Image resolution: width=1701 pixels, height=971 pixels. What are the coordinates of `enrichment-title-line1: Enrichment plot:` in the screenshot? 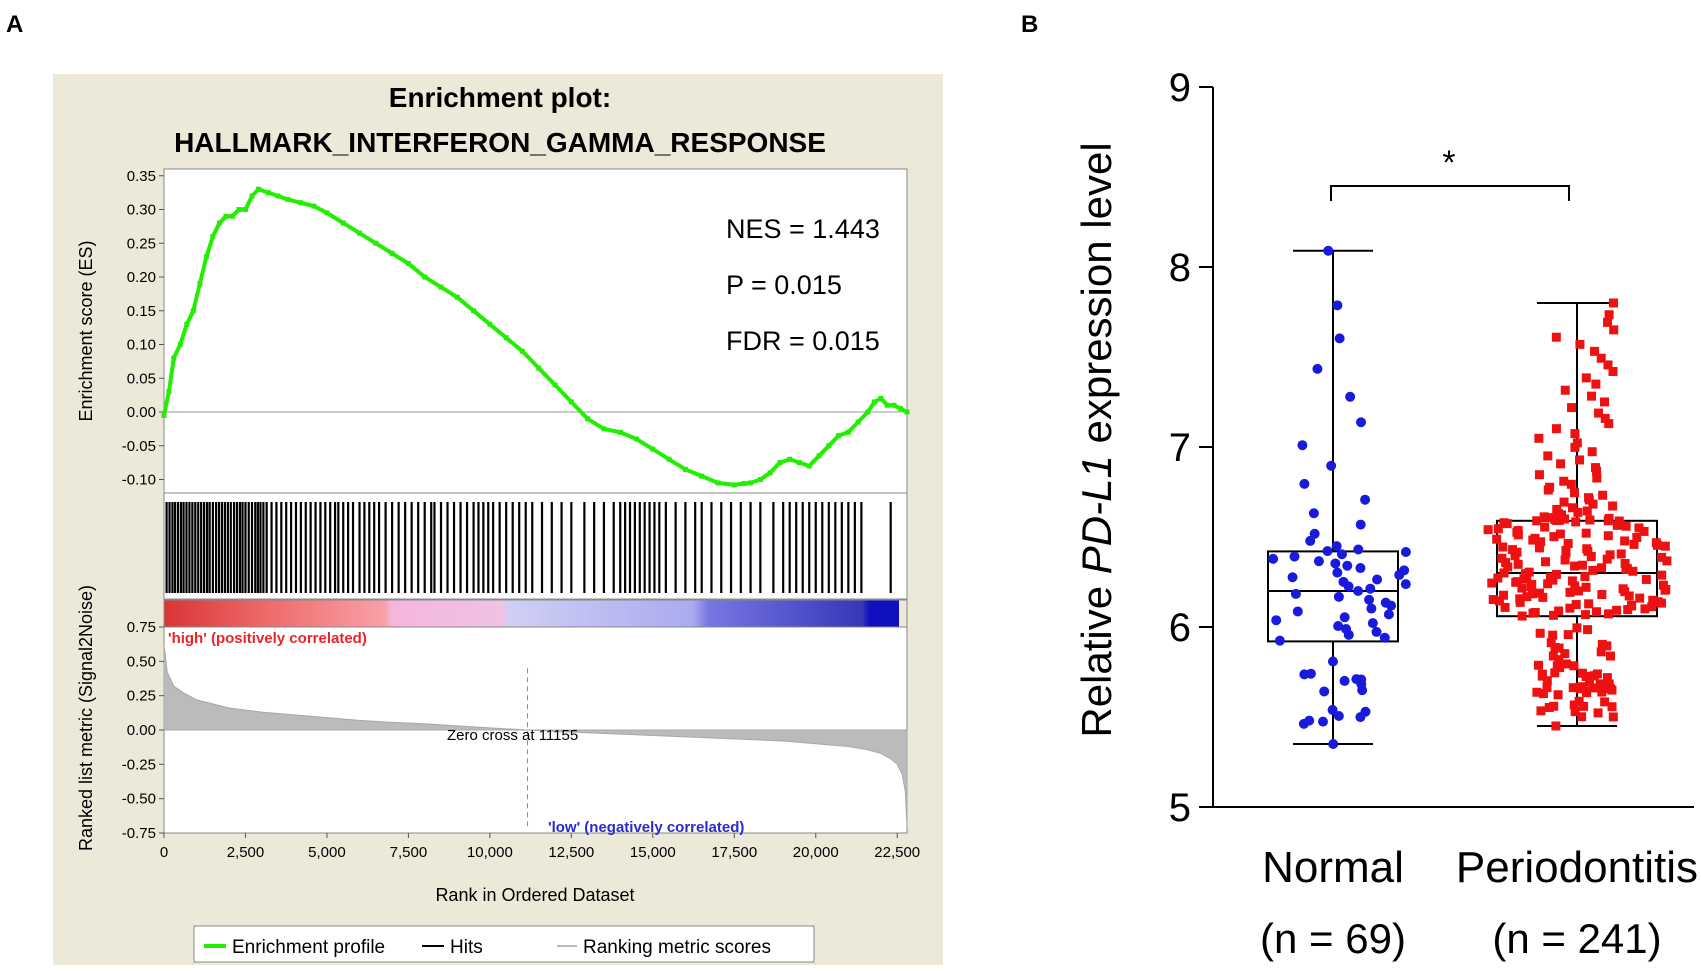 It's located at (500, 97).